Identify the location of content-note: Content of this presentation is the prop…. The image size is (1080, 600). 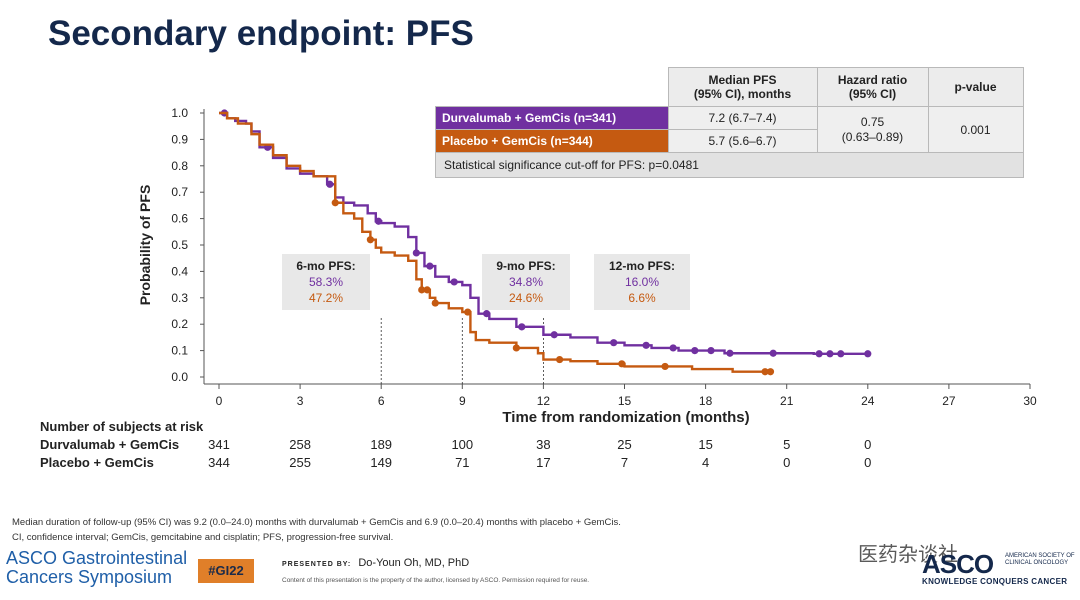
(436, 580).